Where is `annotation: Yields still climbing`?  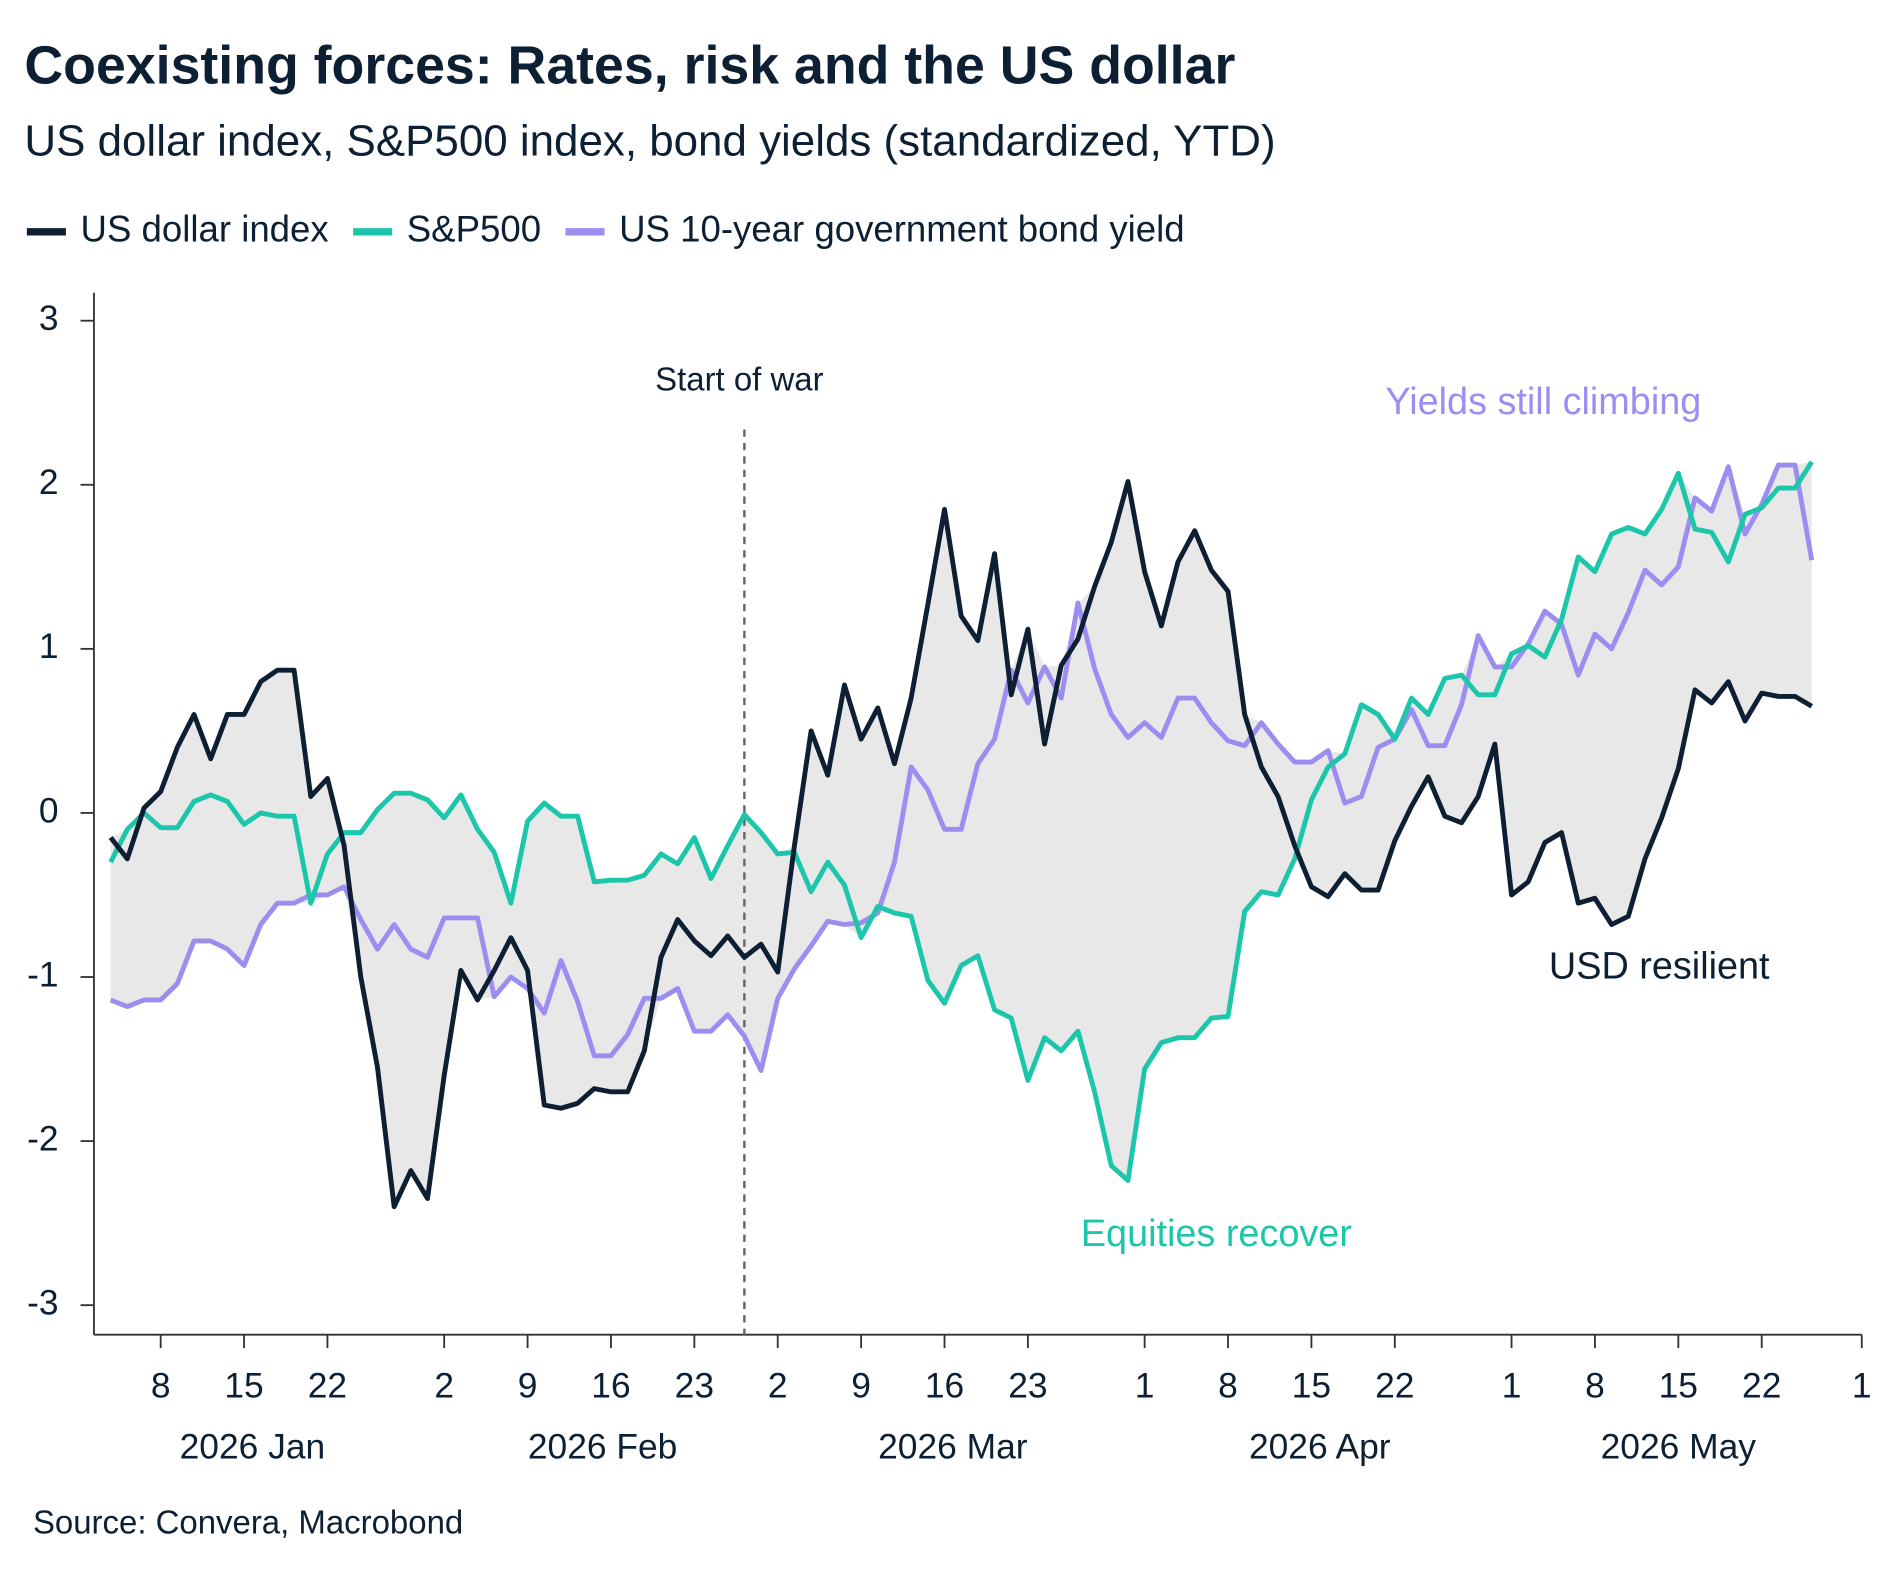
annotation: Yields still climbing is located at coordinates (1543, 402).